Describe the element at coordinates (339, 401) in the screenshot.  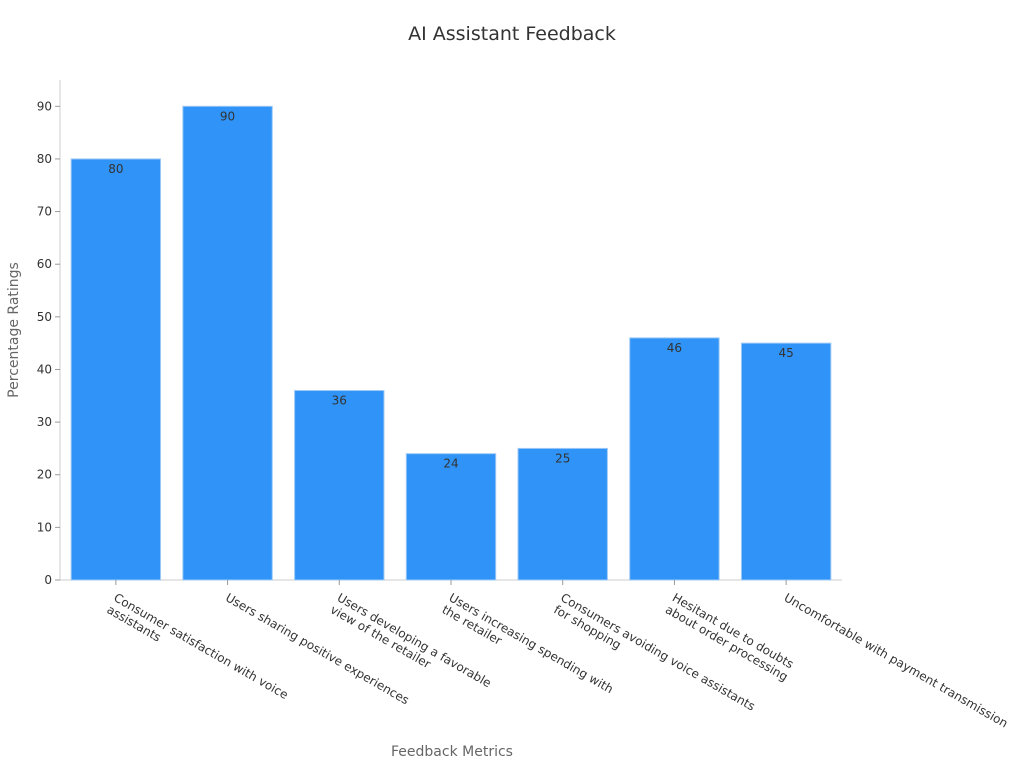
I see `data-label: 36` at that location.